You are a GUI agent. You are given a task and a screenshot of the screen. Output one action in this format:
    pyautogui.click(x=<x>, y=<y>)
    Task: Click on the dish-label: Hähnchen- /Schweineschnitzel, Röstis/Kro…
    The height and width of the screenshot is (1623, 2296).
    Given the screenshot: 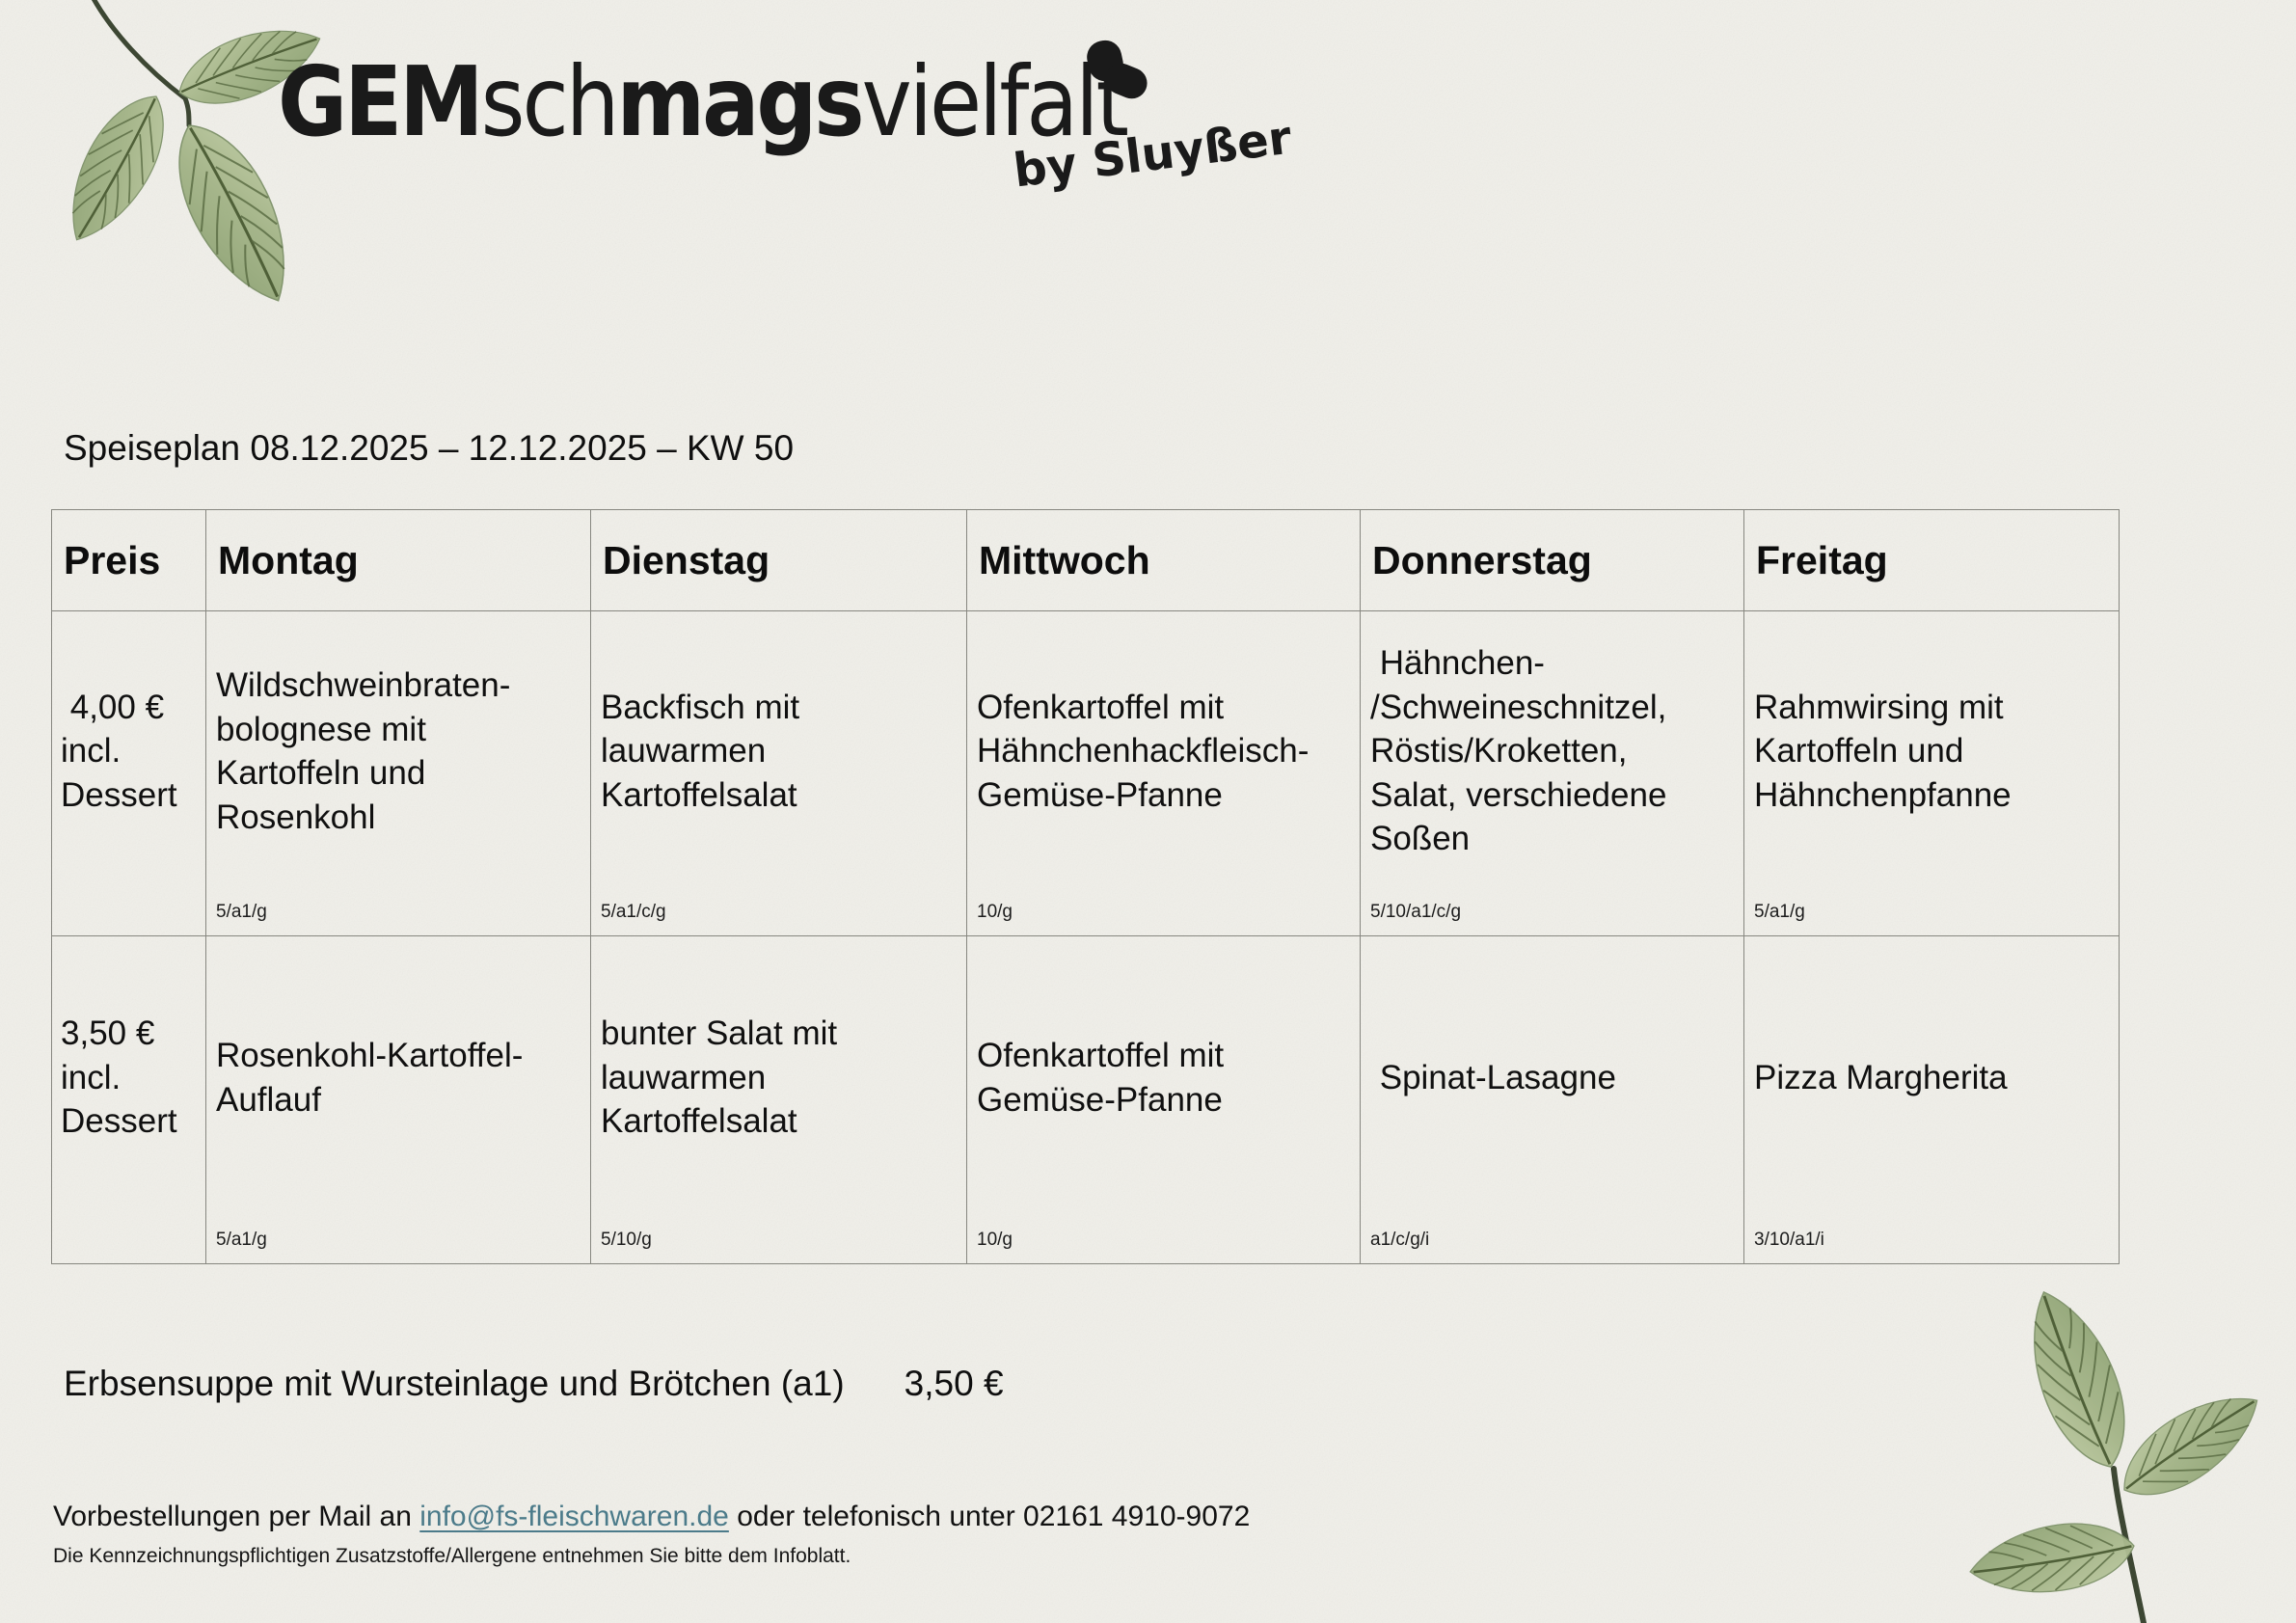 What is the action you would take?
    pyautogui.click(x=1518, y=751)
    